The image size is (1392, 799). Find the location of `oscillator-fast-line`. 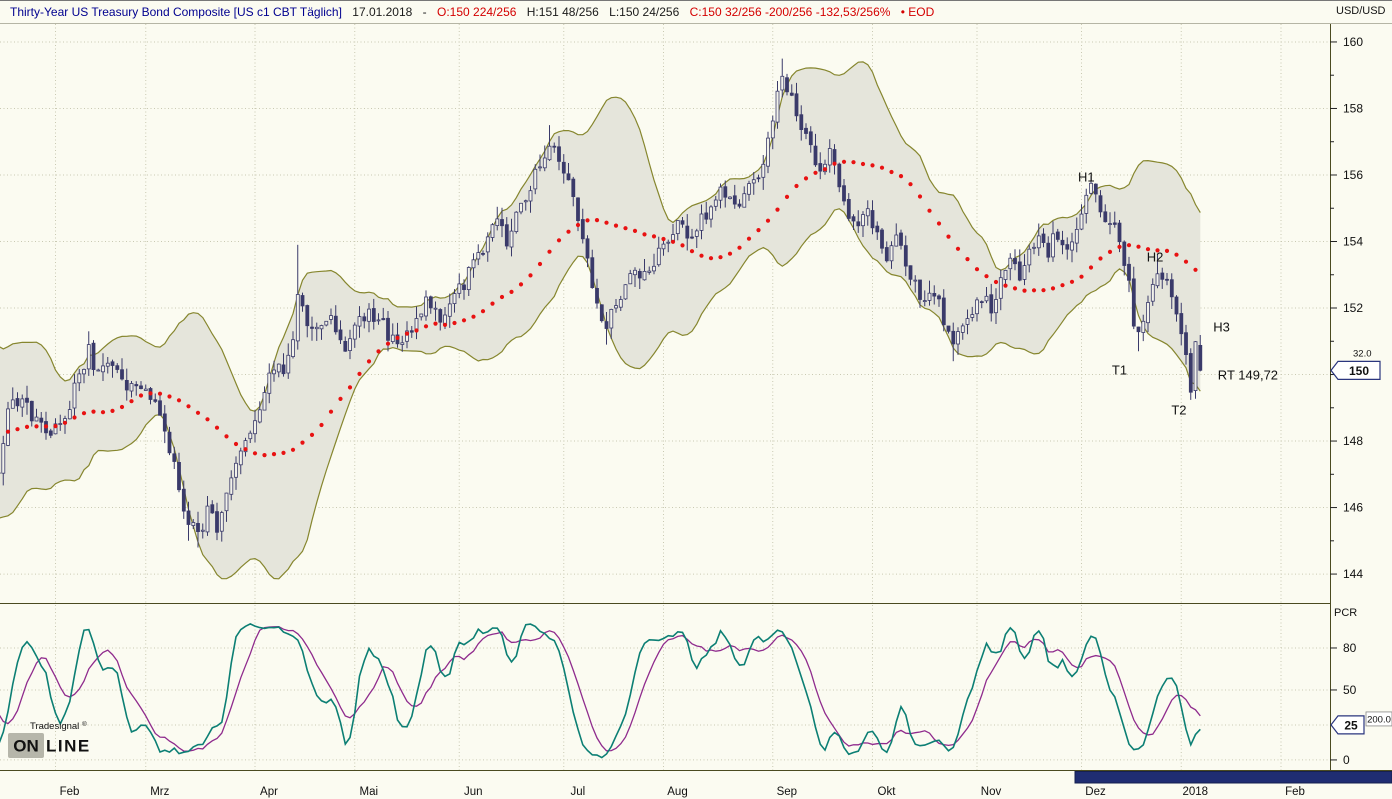

oscillator-fast-line is located at coordinates (600, 691).